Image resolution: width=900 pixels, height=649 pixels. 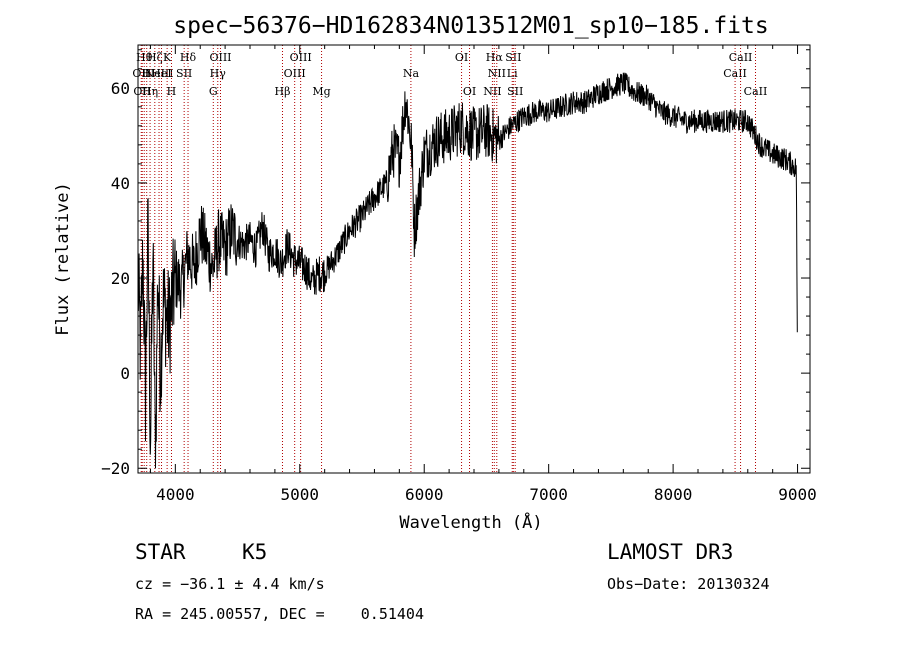 I want to click on line-label: Mg, so click(x=321, y=91).